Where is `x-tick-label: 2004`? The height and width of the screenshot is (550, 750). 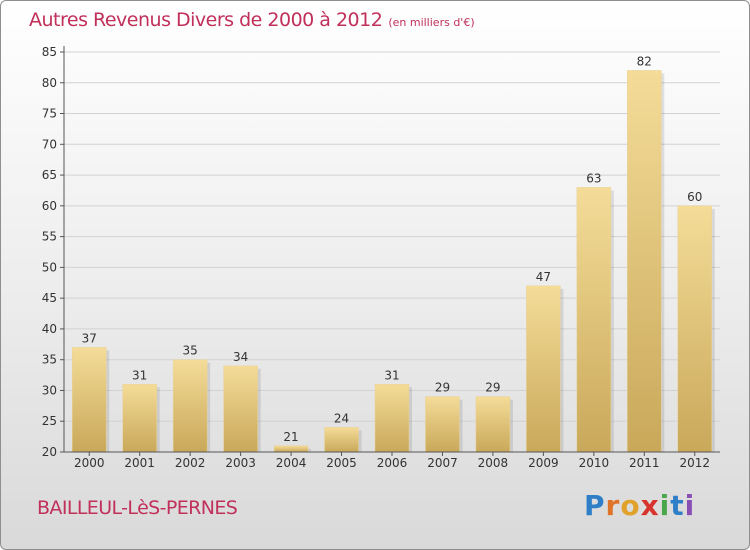
x-tick-label: 2004 is located at coordinates (291, 463).